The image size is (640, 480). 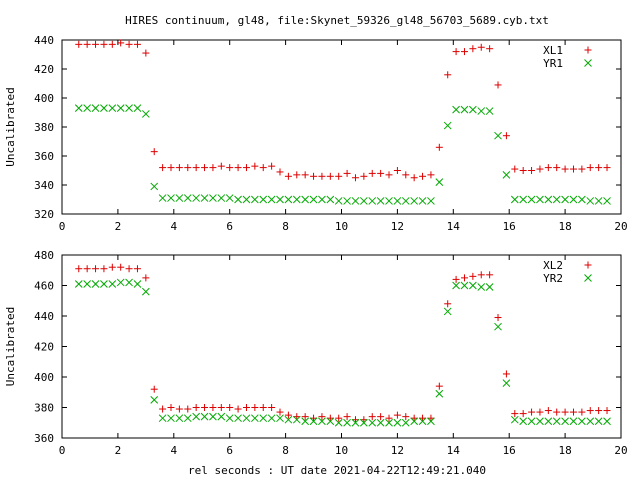 What do you see at coordinates (620, 450) in the screenshot?
I see `x-tick-label: 20` at bounding box center [620, 450].